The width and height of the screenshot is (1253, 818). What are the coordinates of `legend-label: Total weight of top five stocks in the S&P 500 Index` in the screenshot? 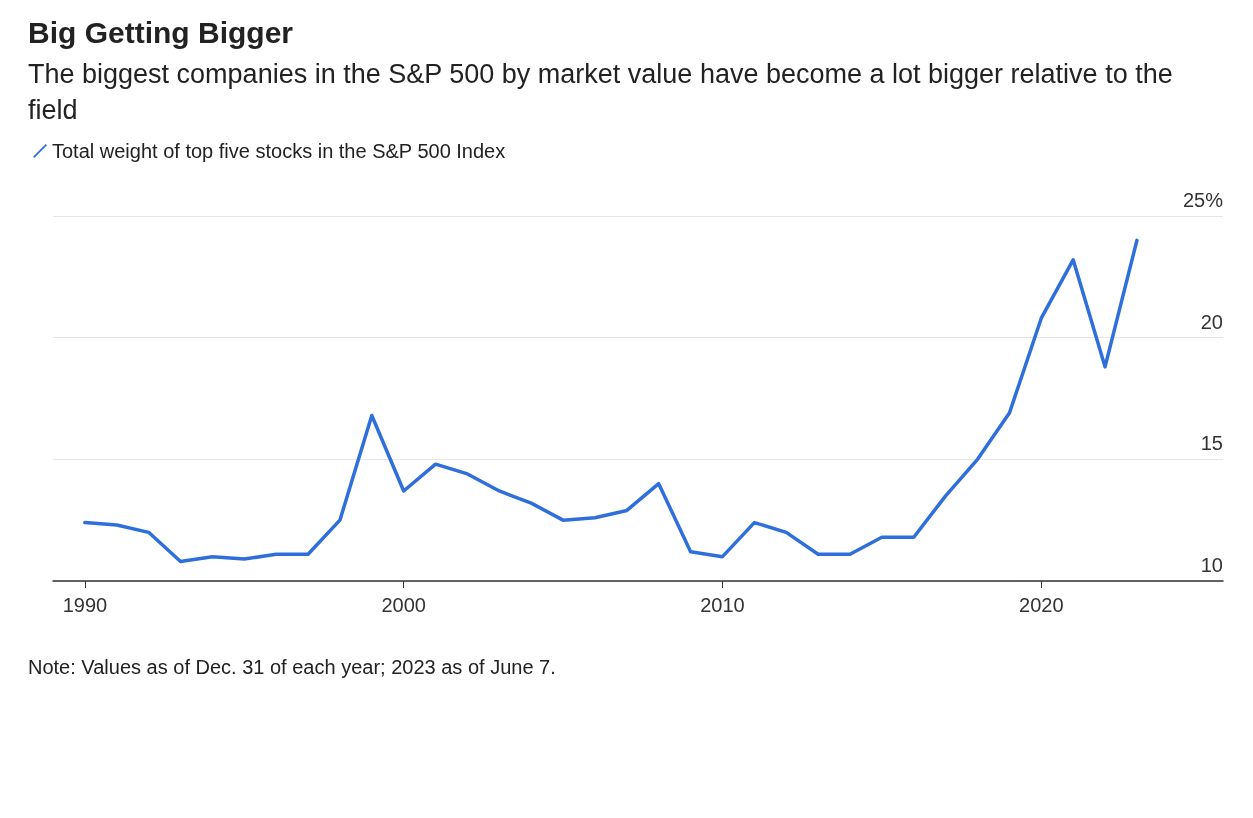 It's located at (279, 151).